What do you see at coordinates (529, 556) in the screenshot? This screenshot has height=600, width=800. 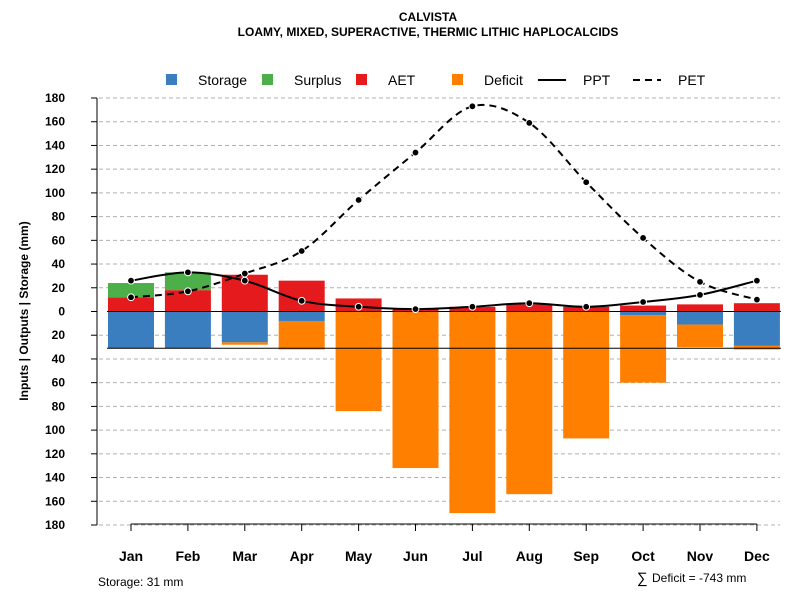 I see `x-tick-label: Aug` at bounding box center [529, 556].